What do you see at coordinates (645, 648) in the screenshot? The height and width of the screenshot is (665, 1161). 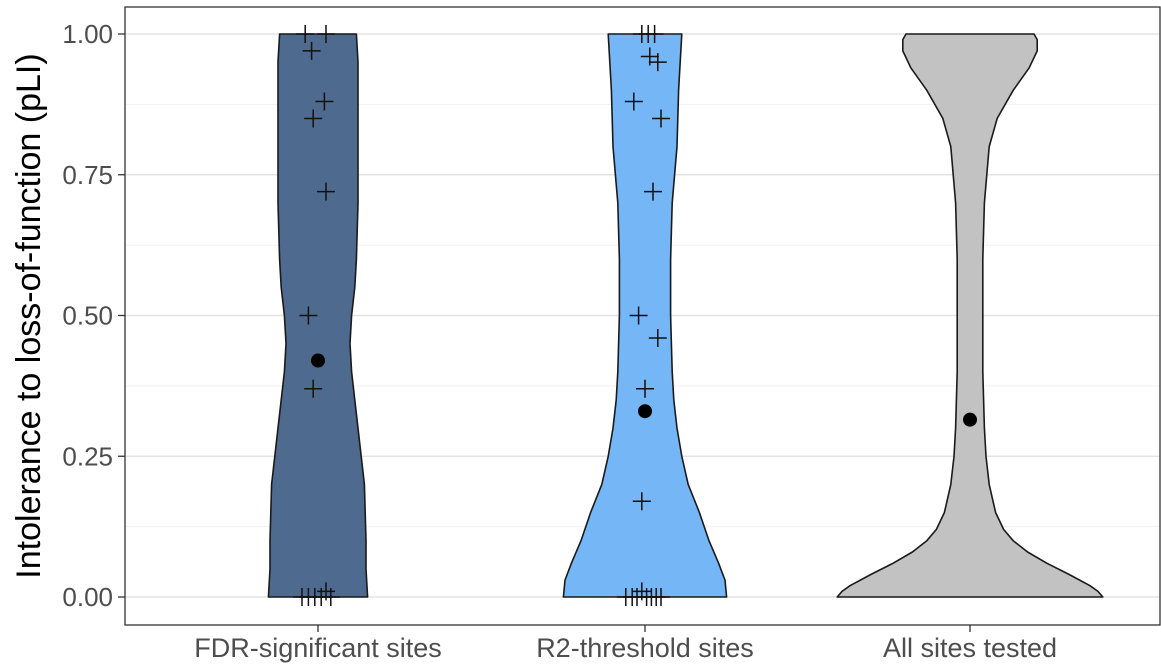 I see `x-category-label: R2-threshold sites` at bounding box center [645, 648].